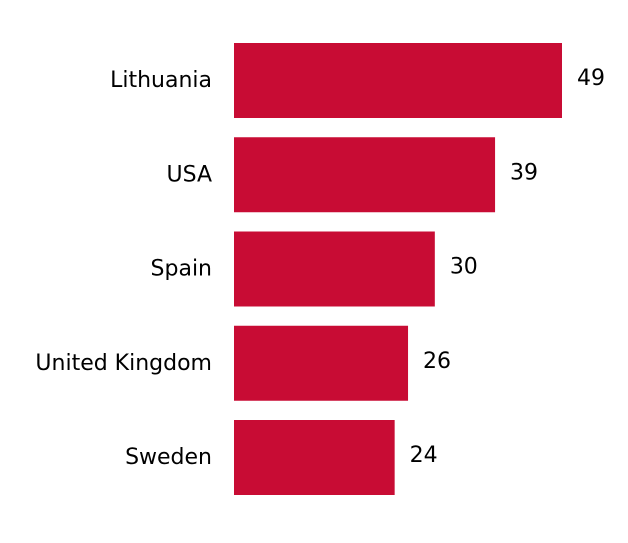 Image resolution: width=628 pixels, height=543 pixels. I want to click on bar-sweden, so click(314, 457).